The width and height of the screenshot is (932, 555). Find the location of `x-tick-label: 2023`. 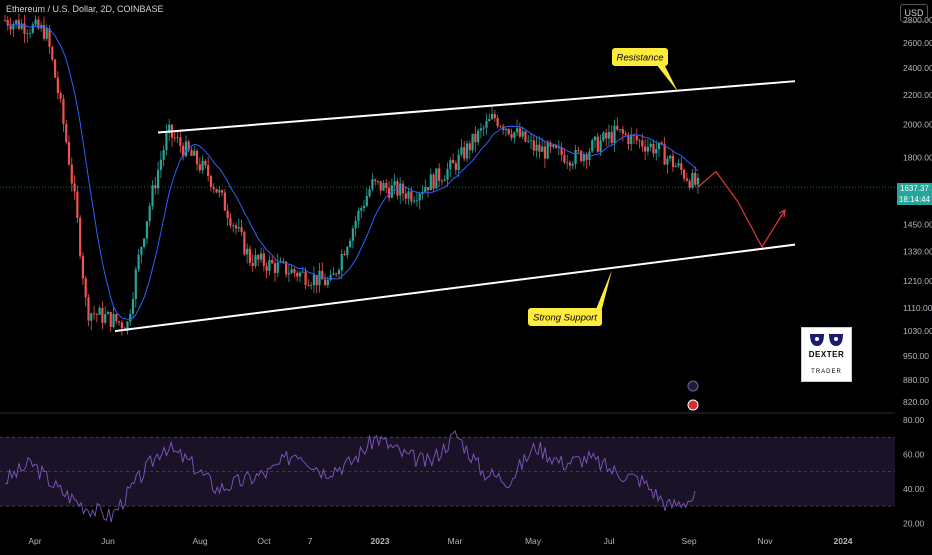

x-tick-label: 2023 is located at coordinates (380, 541).